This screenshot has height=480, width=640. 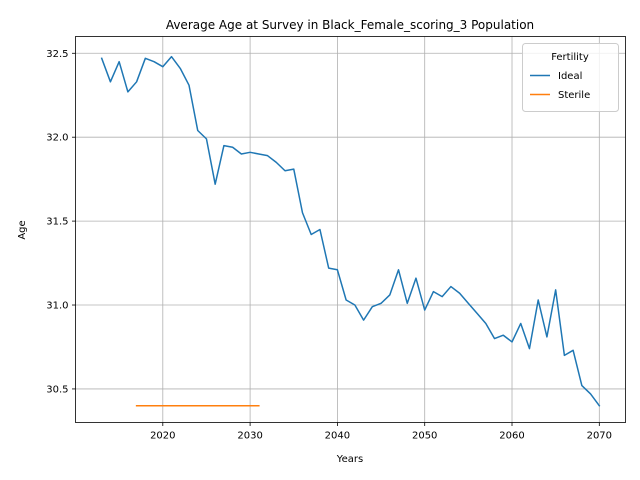 What do you see at coordinates (424, 436) in the screenshot?
I see `x-tick-label: 2050` at bounding box center [424, 436].